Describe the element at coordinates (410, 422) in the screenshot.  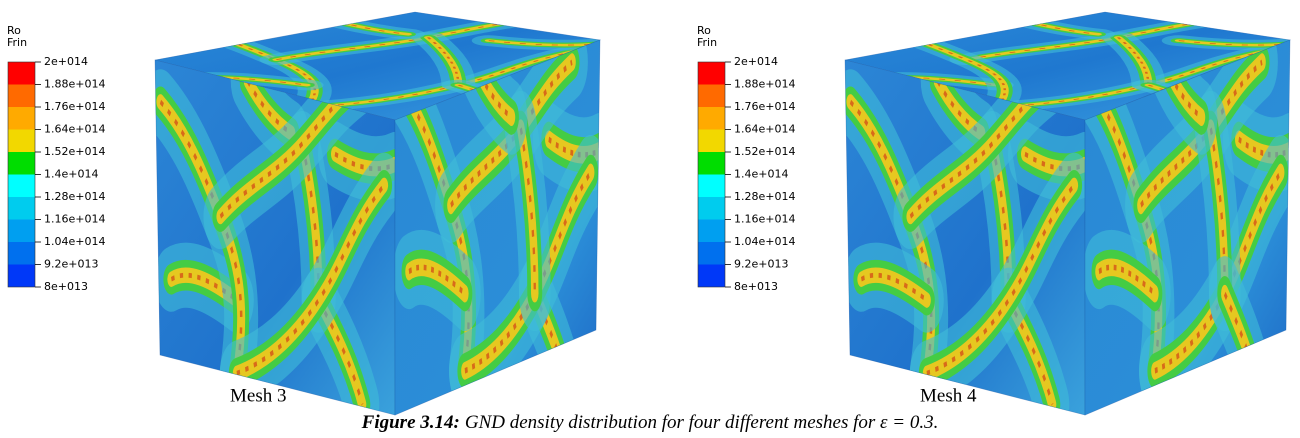
I see `figure-label: Figure 3.14:` at that location.